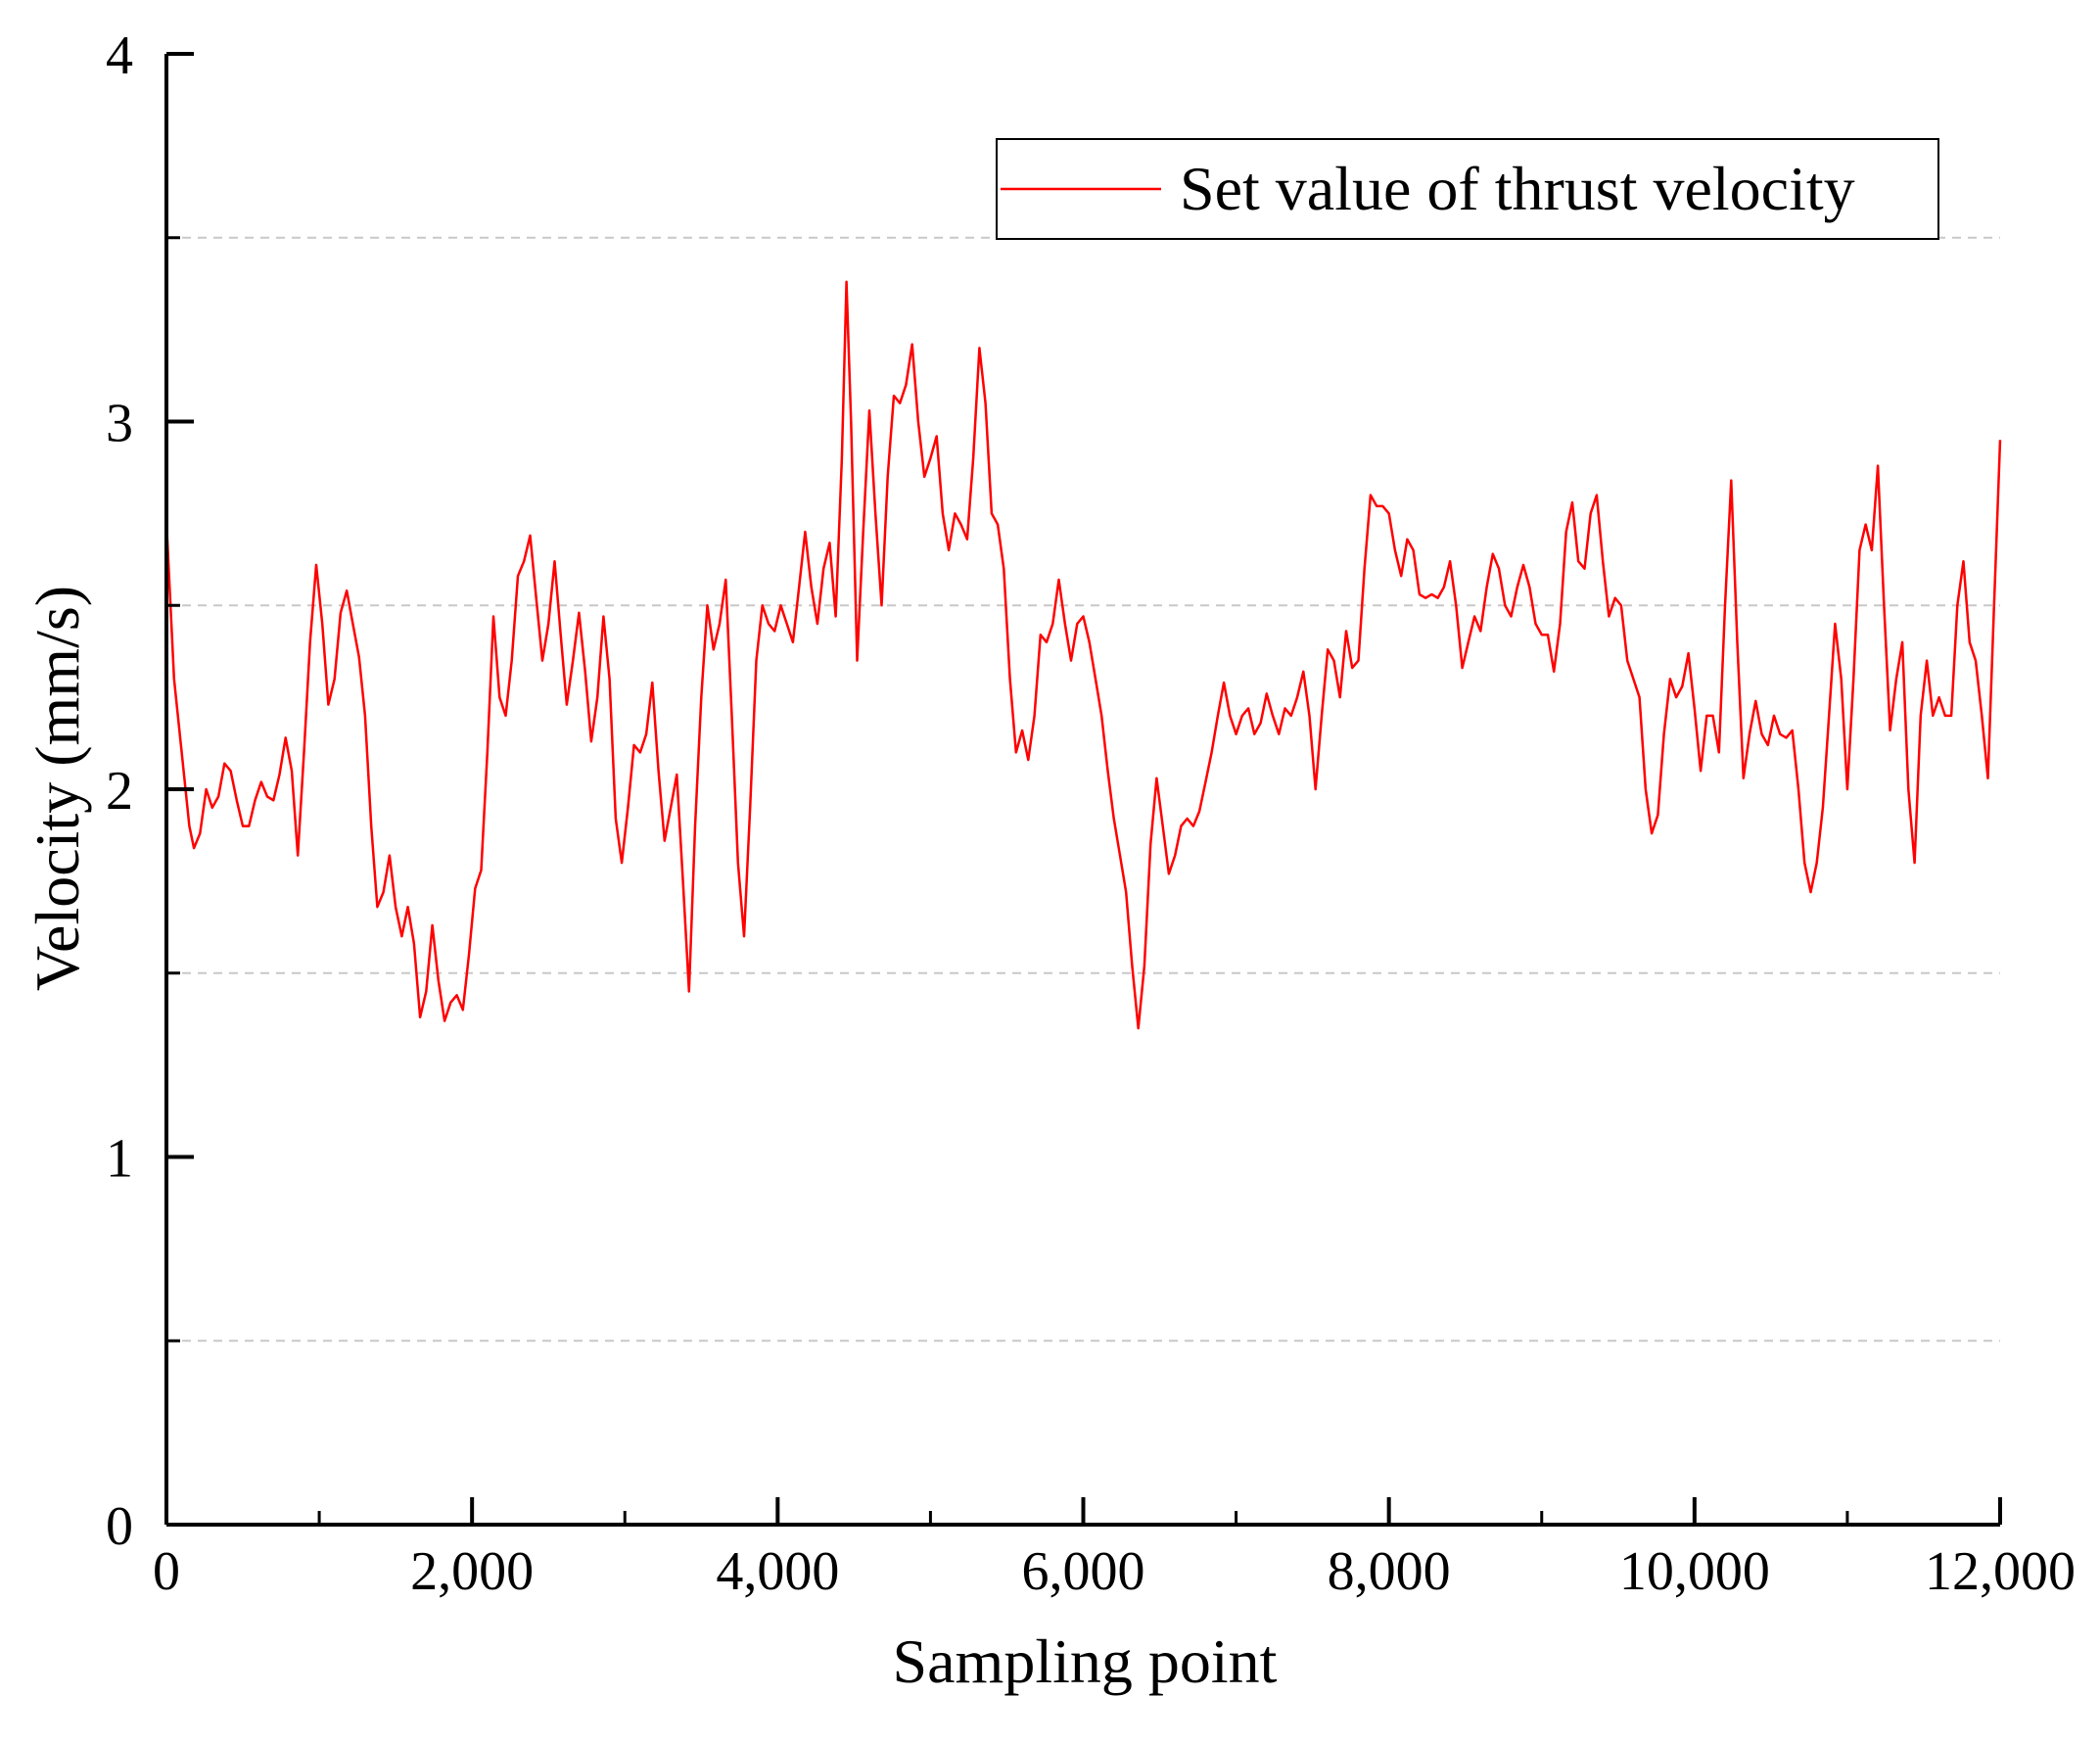 Image resolution: width=2100 pixels, height=1743 pixels. Describe the element at coordinates (777, 1571) in the screenshot. I see `x-tick-label: 4,000` at that location.